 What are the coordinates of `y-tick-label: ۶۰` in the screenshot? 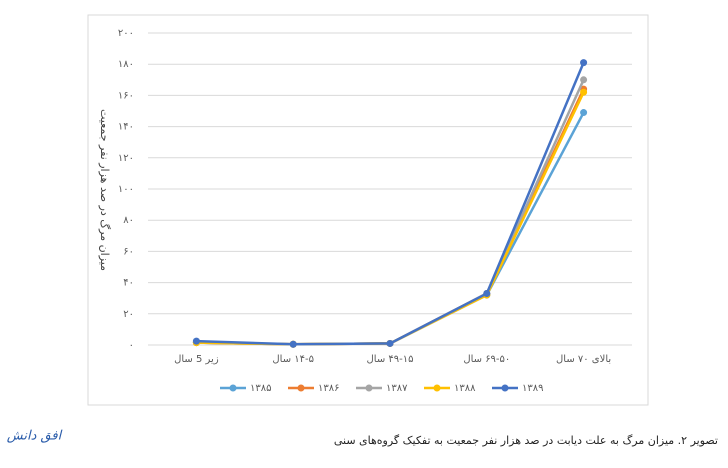 It's located at (128, 251).